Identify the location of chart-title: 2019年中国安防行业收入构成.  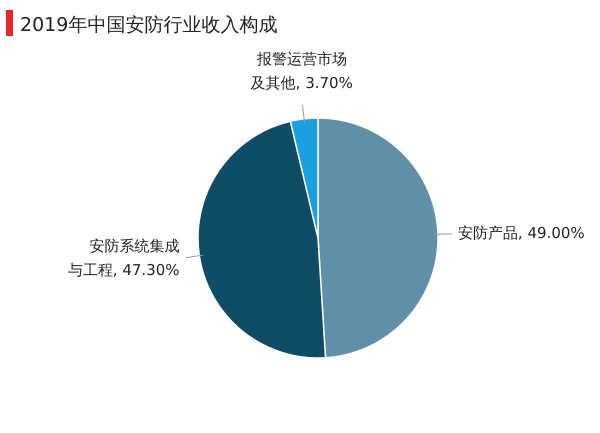
(149, 25).